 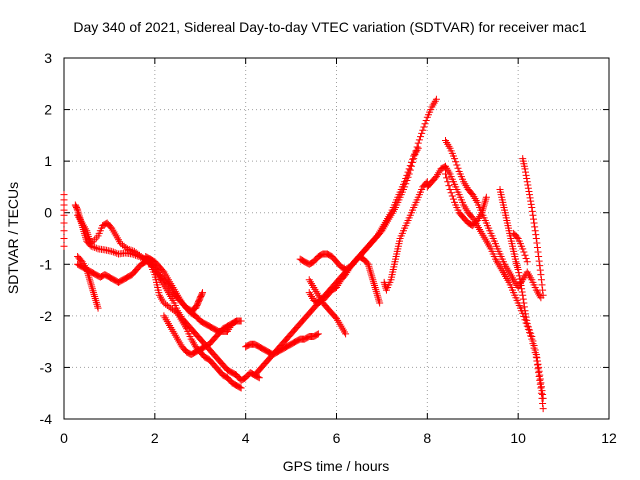 What do you see at coordinates (427, 438) in the screenshot?
I see `x-tick-label: 8` at bounding box center [427, 438].